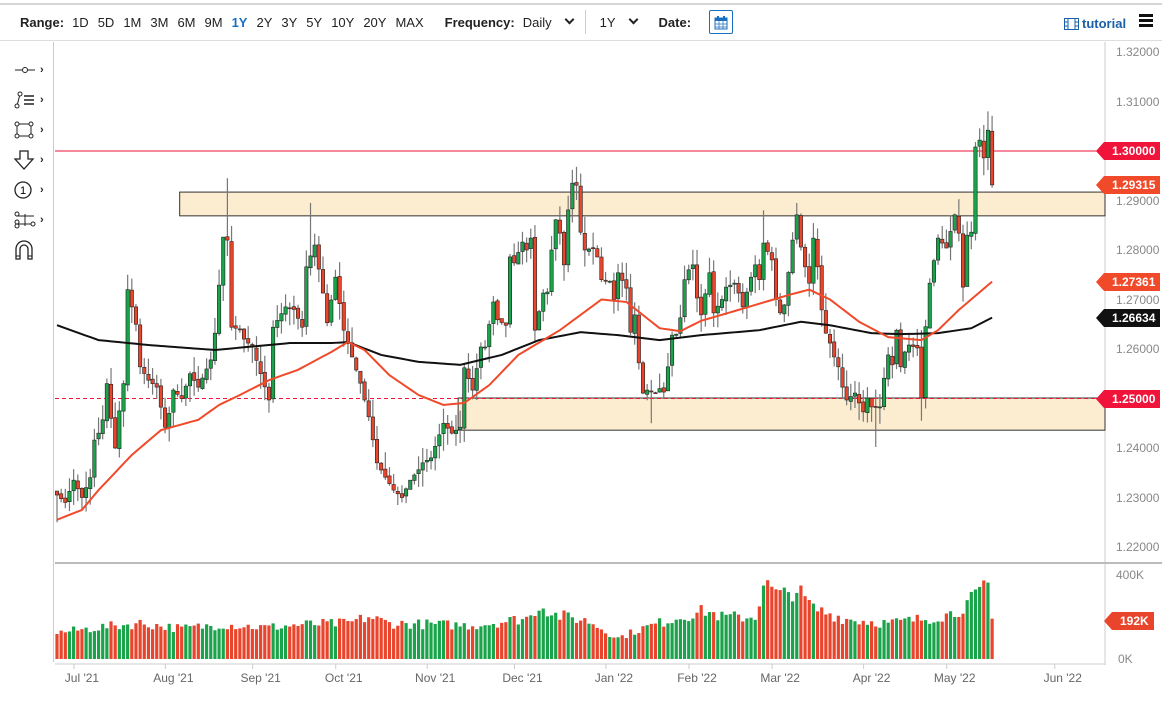 The height and width of the screenshot is (704, 1174). I want to click on support-resistance-zone, so click(642, 204).